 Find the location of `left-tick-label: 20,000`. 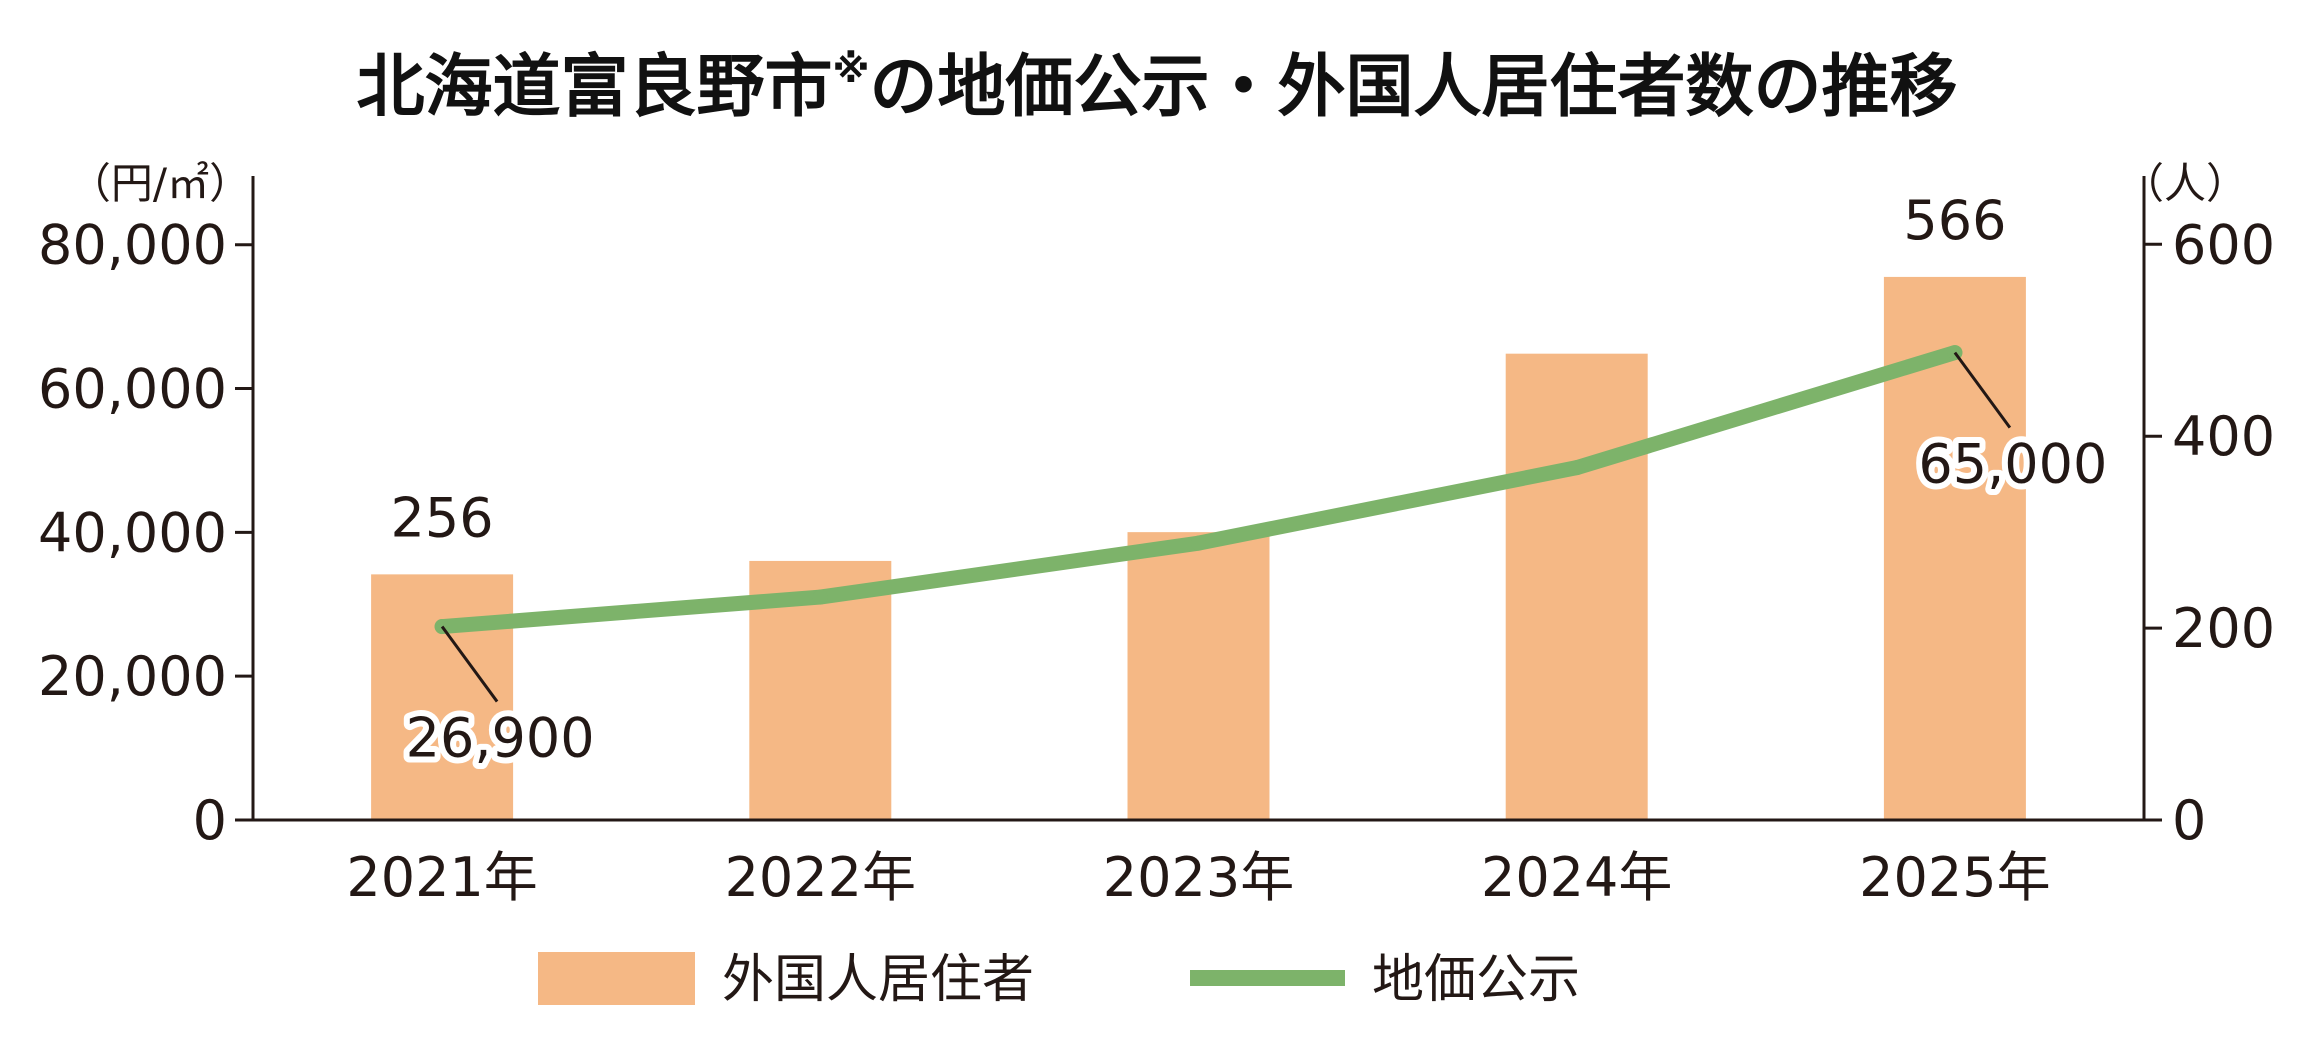

left-tick-label: 20,000 is located at coordinates (132, 676).